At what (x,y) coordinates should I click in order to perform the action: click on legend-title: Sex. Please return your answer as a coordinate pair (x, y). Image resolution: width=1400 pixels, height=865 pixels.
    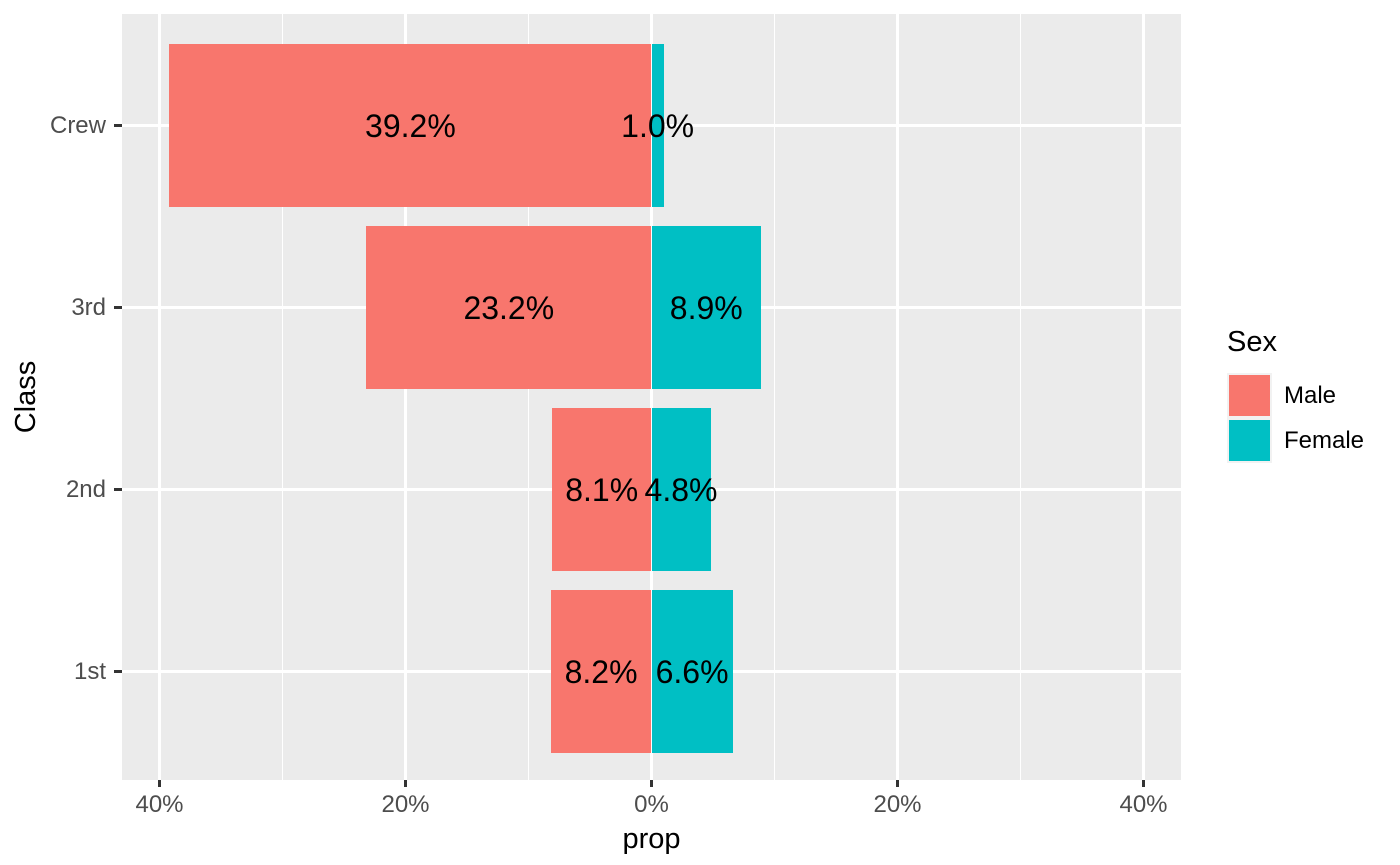
    Looking at the image, I should click on (1252, 342).